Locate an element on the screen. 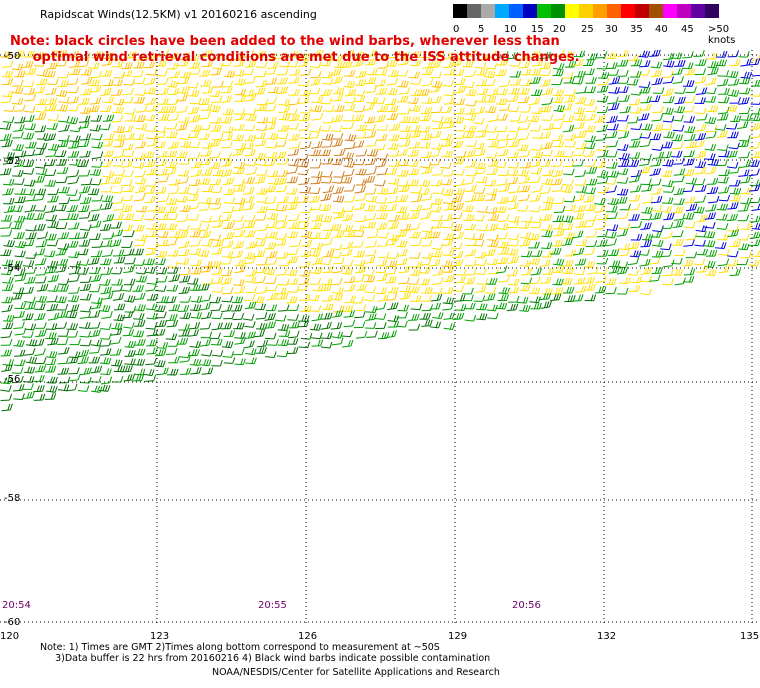 The width and height of the screenshot is (760, 688). lon-label-129: 129 is located at coordinates (458, 636).